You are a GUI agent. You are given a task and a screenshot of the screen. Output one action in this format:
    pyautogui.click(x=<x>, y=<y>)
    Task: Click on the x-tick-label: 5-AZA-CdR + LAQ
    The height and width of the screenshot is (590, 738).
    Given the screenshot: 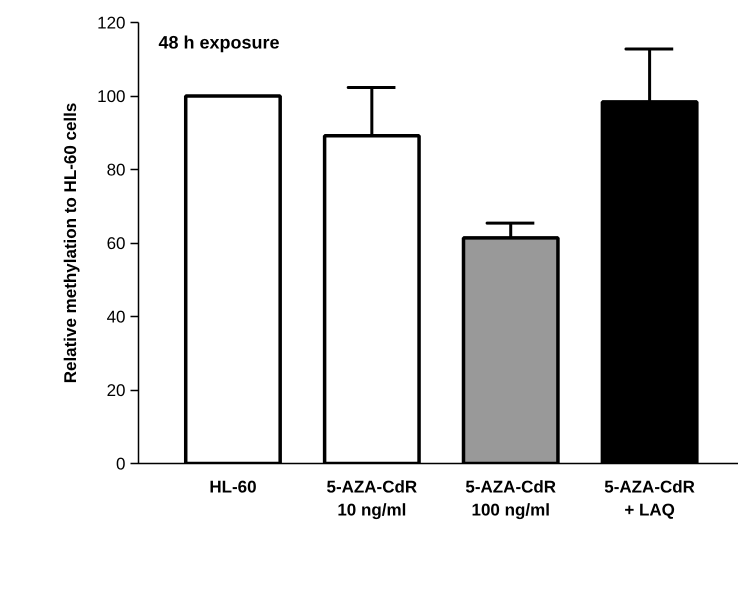 What is the action you would take?
    pyautogui.click(x=649, y=499)
    